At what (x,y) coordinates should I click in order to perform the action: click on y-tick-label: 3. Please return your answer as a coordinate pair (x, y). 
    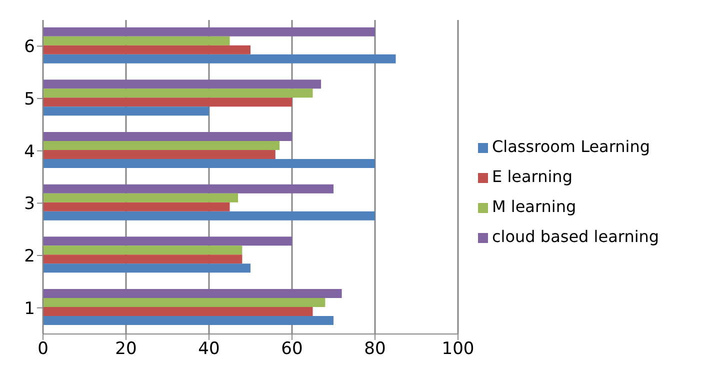
    Looking at the image, I should click on (29, 204).